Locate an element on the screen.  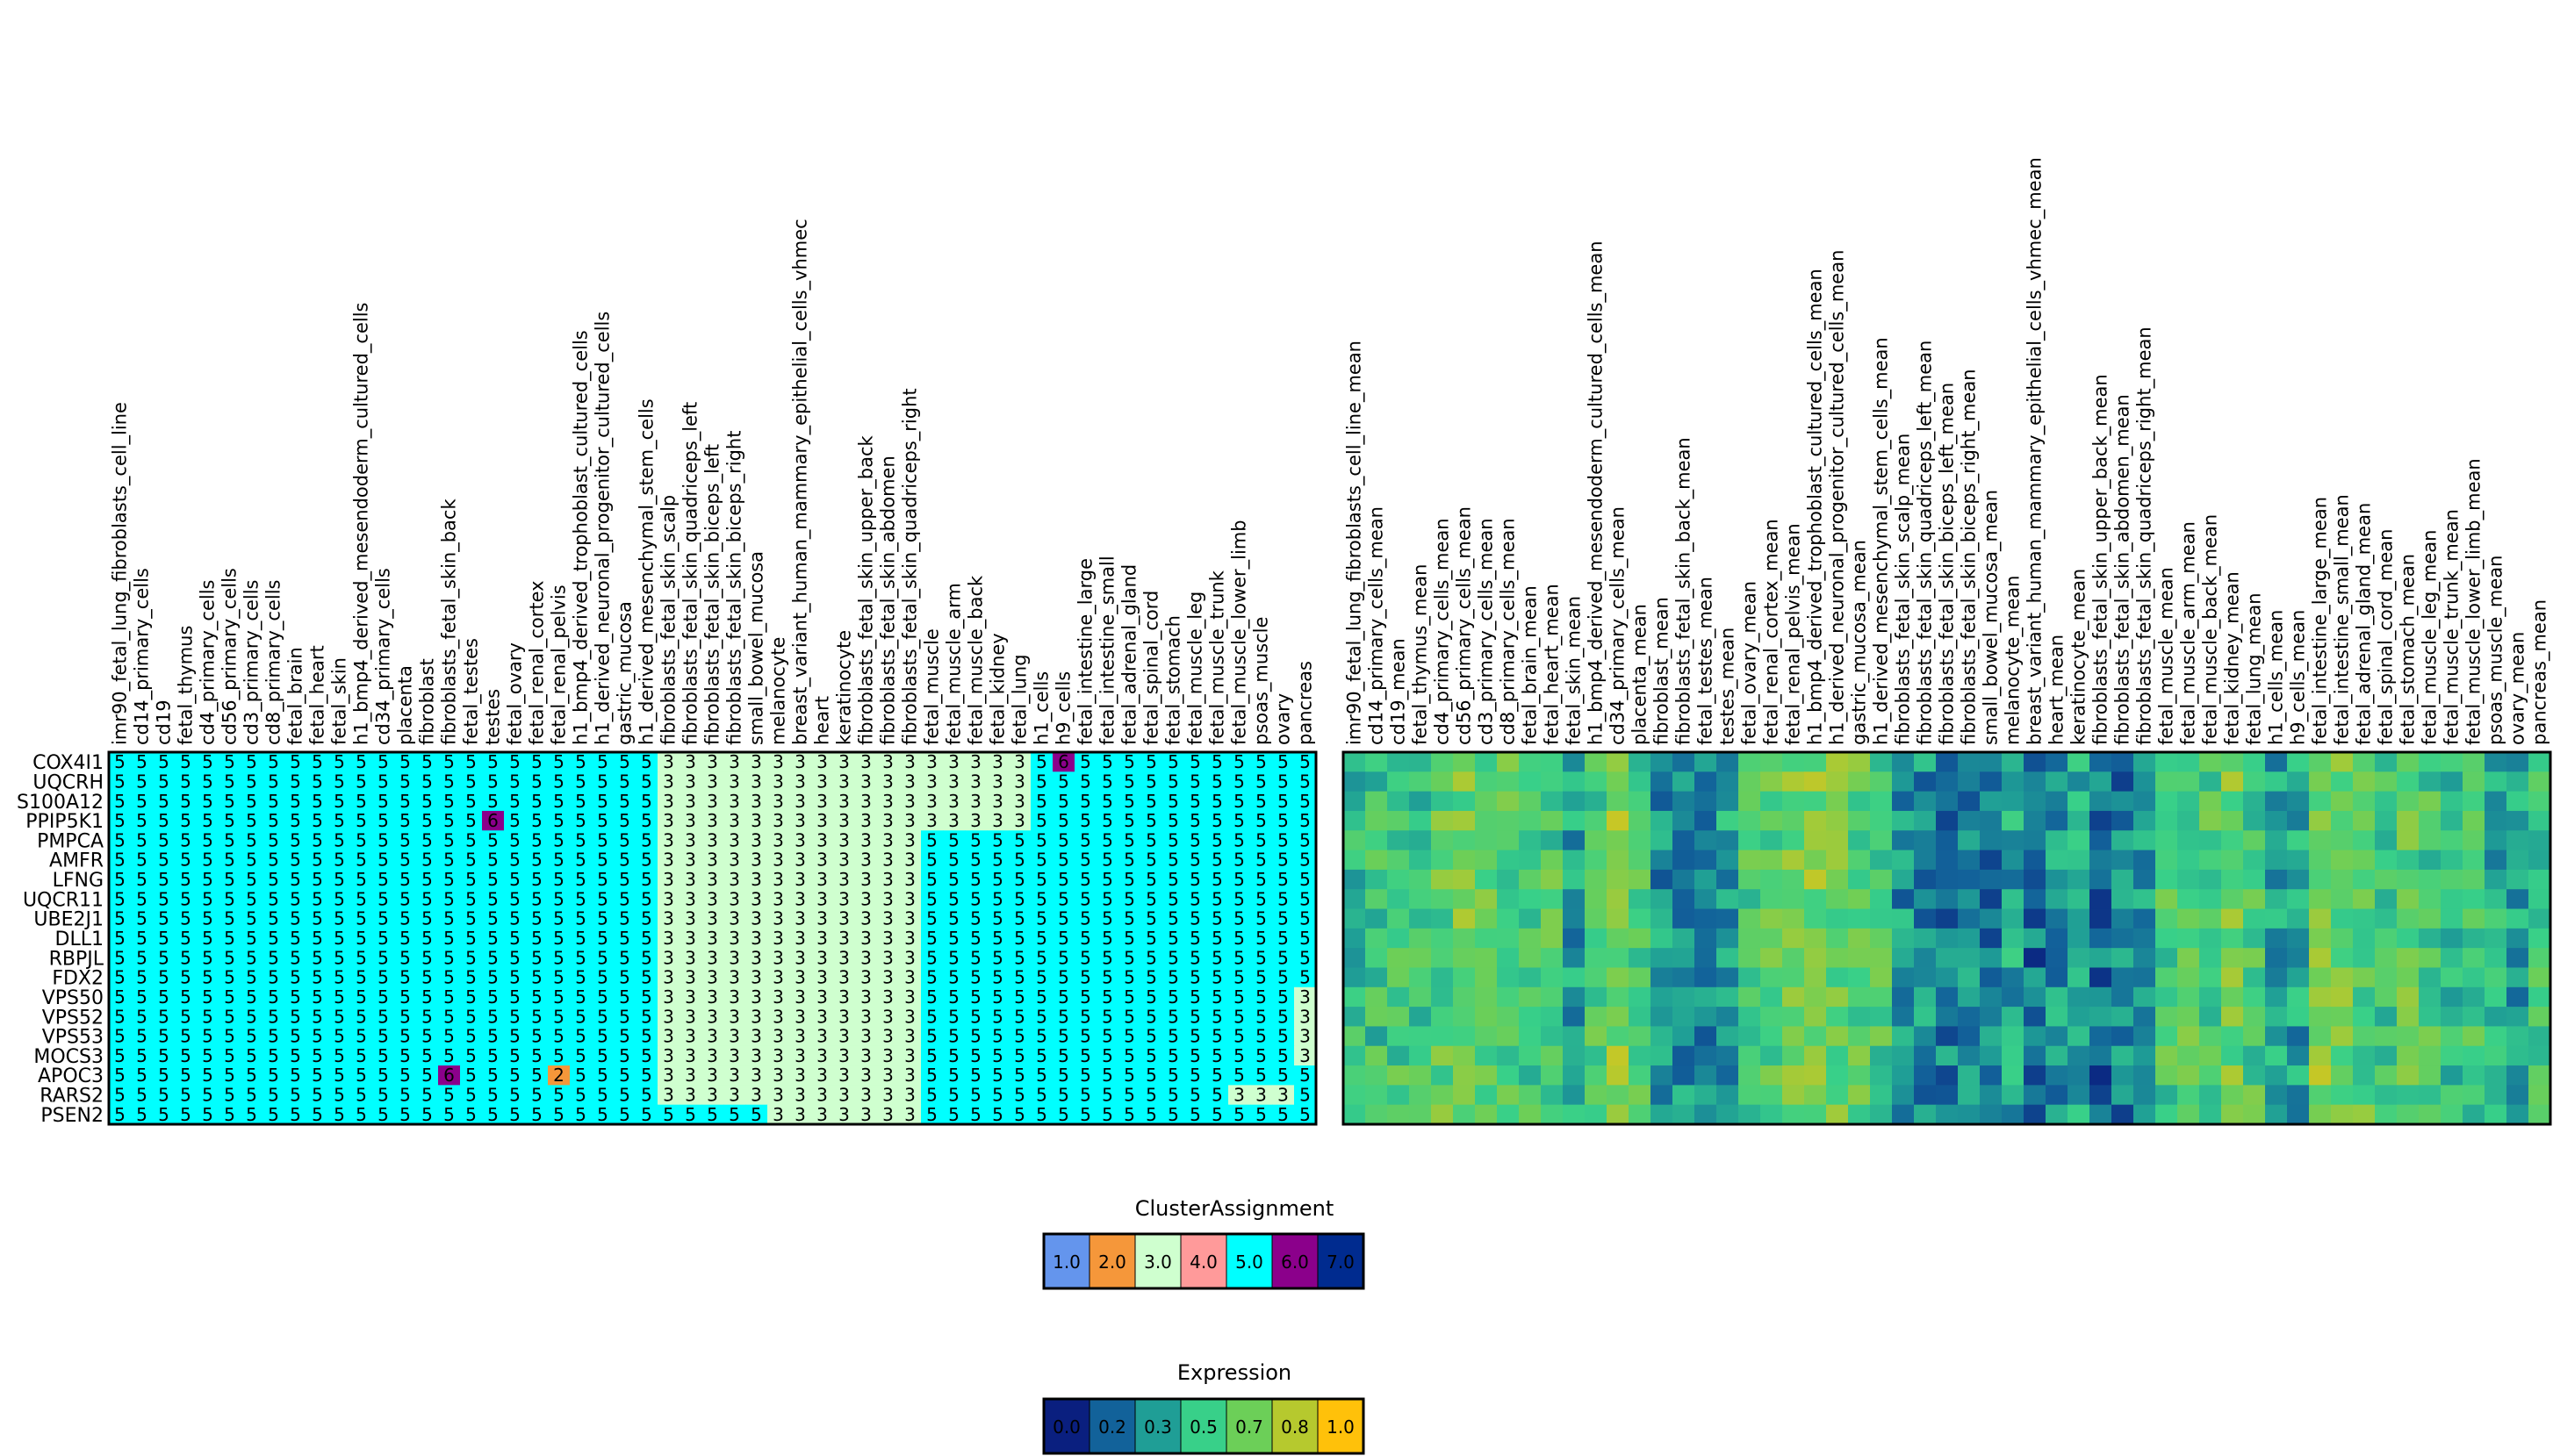
column-label: fibroblasts_fetal_skin_biceps_right is located at coordinates (735, 588).